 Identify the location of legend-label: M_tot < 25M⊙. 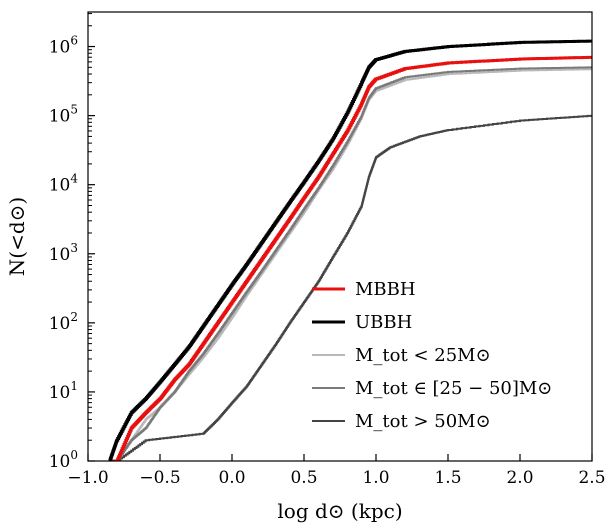
(423, 355).